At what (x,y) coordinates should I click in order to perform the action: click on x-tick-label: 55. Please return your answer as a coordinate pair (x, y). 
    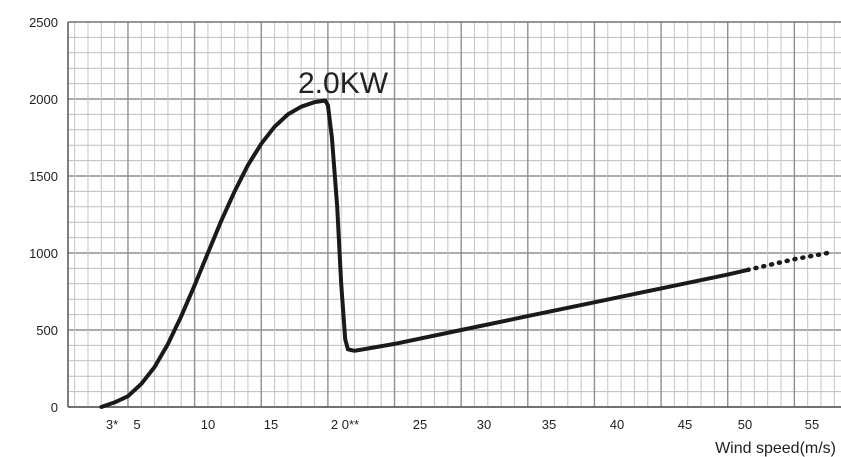
    Looking at the image, I should click on (812, 424).